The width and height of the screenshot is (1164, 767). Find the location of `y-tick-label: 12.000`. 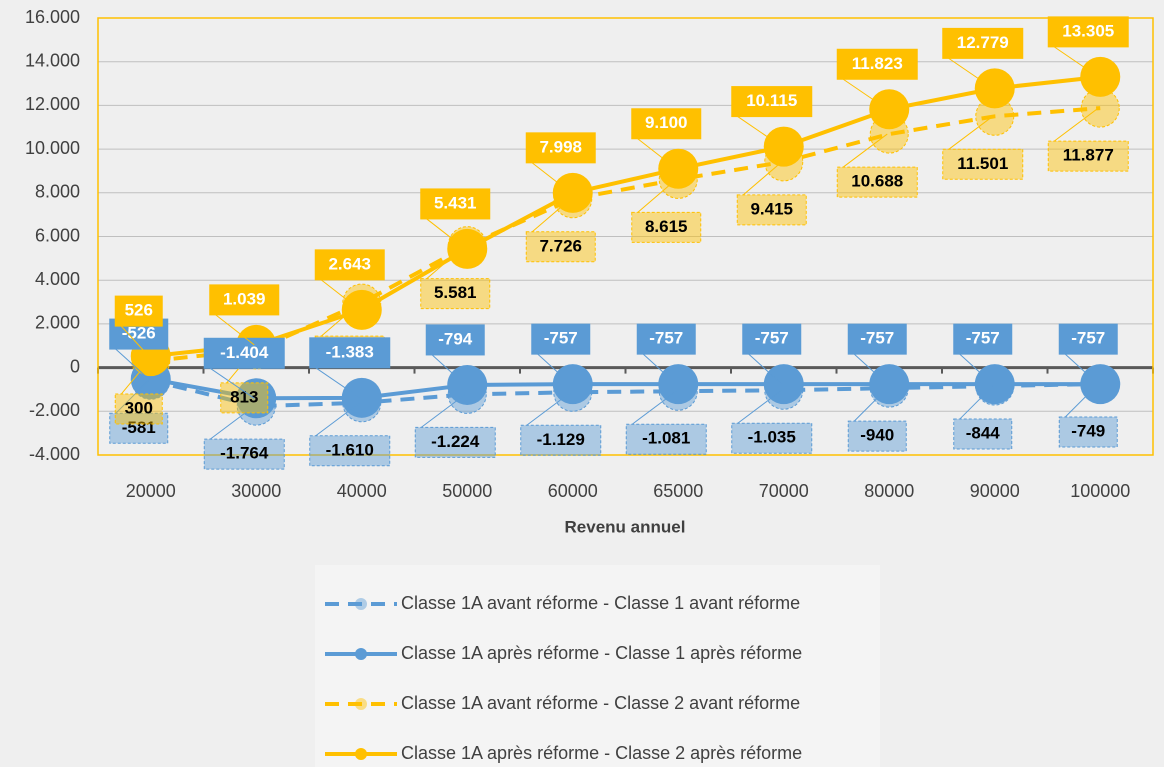

y-tick-label: 12.000 is located at coordinates (52, 104).